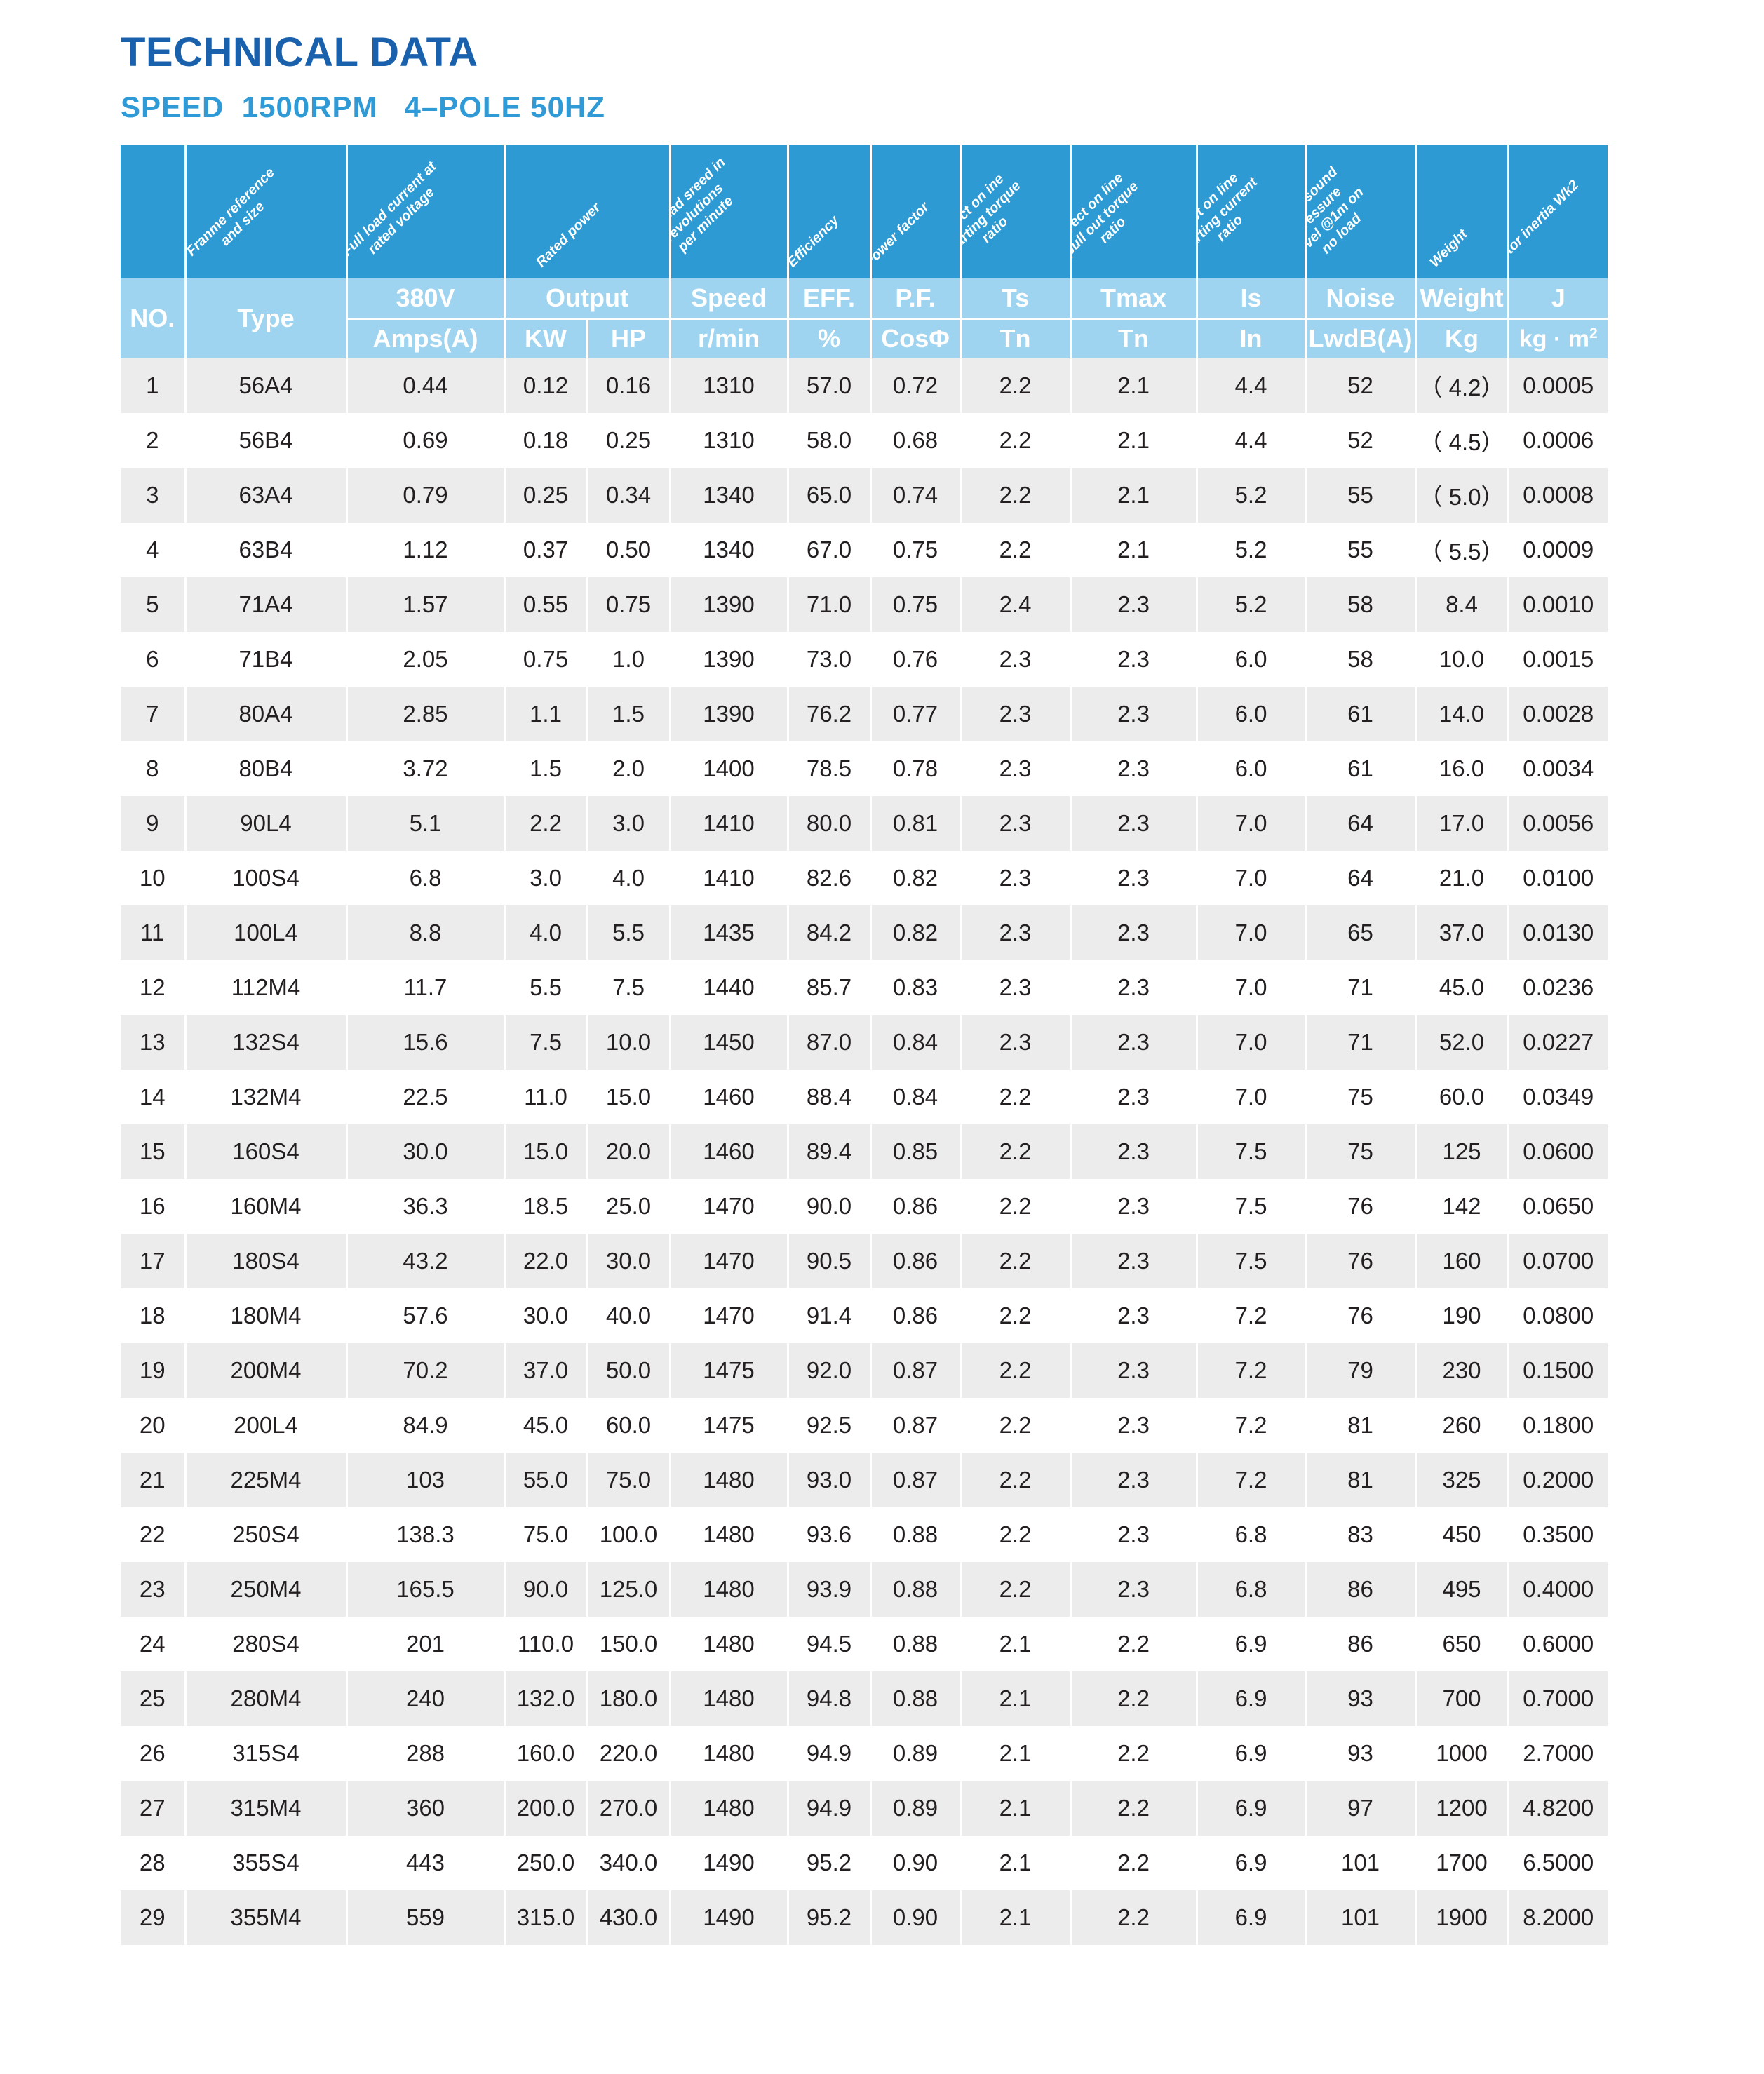 This screenshot has width=1764, height=2074. Describe the element at coordinates (546, 1808) in the screenshot. I see `cell-kw: 200.0` at that location.